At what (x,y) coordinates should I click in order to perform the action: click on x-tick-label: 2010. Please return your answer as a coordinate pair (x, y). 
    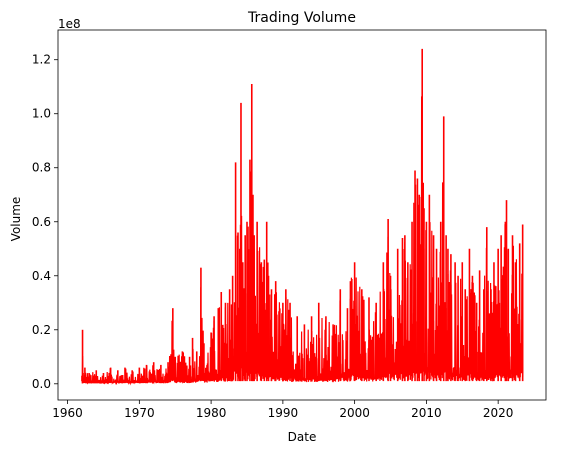
    Looking at the image, I should click on (426, 413).